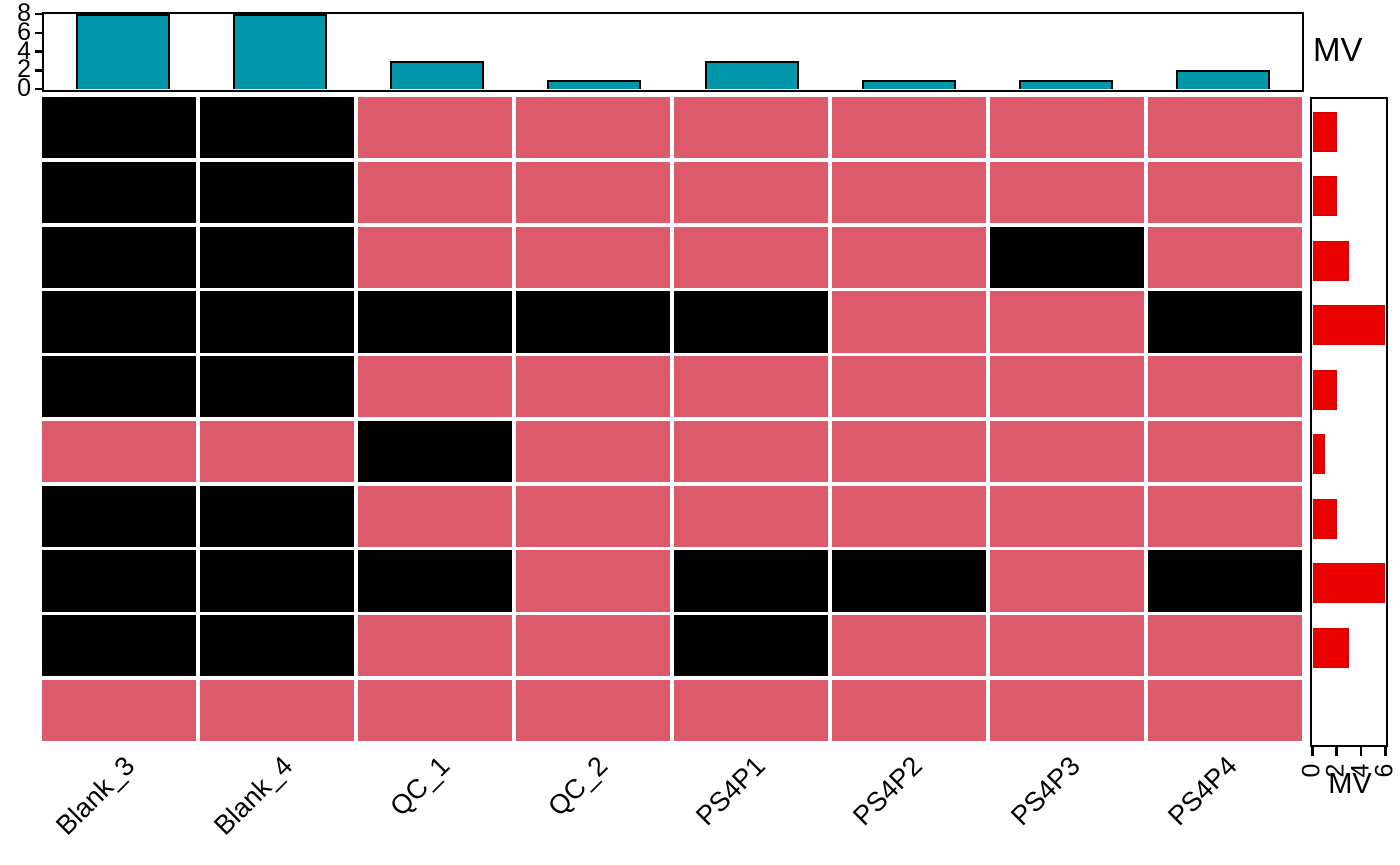 The width and height of the screenshot is (1400, 865). I want to click on heatmap-cell-r10-PS4P2, so click(909, 710).